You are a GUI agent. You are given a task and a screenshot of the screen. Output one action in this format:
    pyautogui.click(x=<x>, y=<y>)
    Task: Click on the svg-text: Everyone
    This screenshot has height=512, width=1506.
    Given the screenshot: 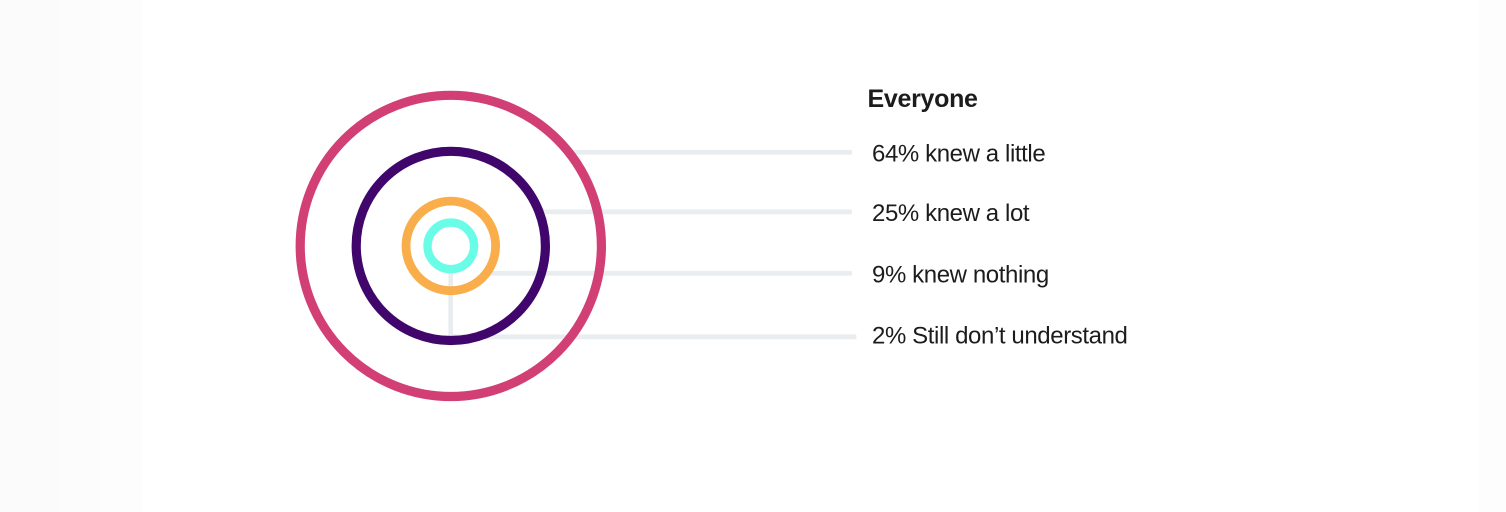 What is the action you would take?
    pyautogui.click(x=923, y=99)
    